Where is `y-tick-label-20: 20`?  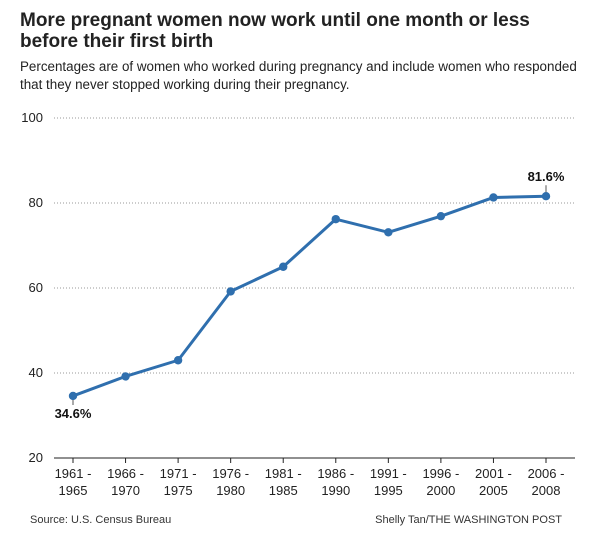
y-tick-label-20: 20 is located at coordinates (36, 457).